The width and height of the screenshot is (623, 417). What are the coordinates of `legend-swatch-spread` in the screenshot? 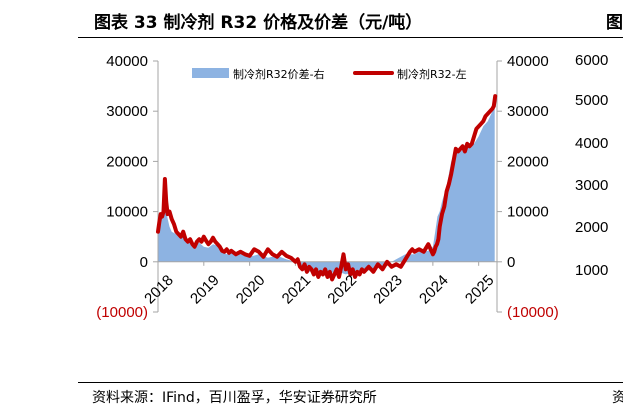 It's located at (210, 73).